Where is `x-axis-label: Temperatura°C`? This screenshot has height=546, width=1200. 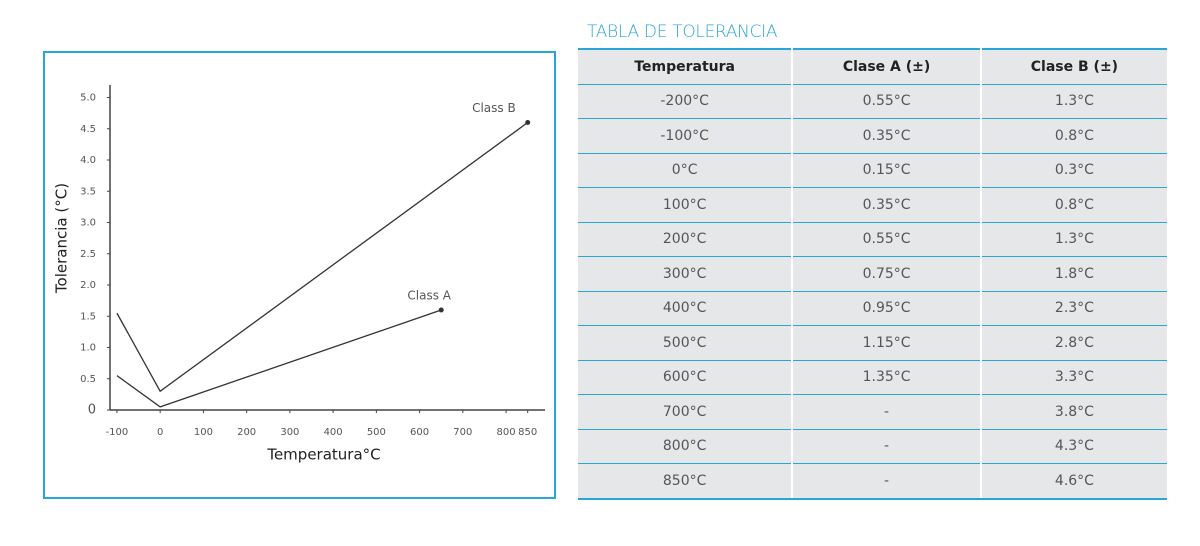 x-axis-label: Temperatura°C is located at coordinates (323, 455).